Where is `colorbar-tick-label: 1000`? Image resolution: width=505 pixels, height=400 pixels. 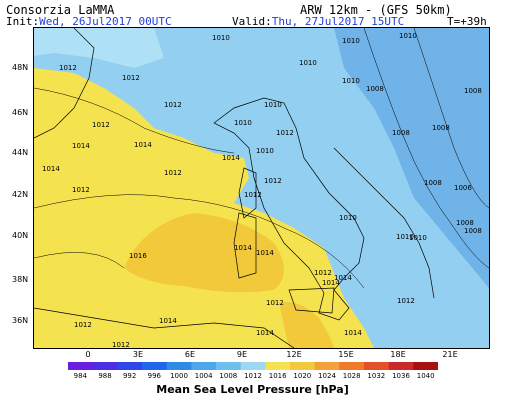
colorbar-tick-label: 1000 is located at coordinates (179, 376).